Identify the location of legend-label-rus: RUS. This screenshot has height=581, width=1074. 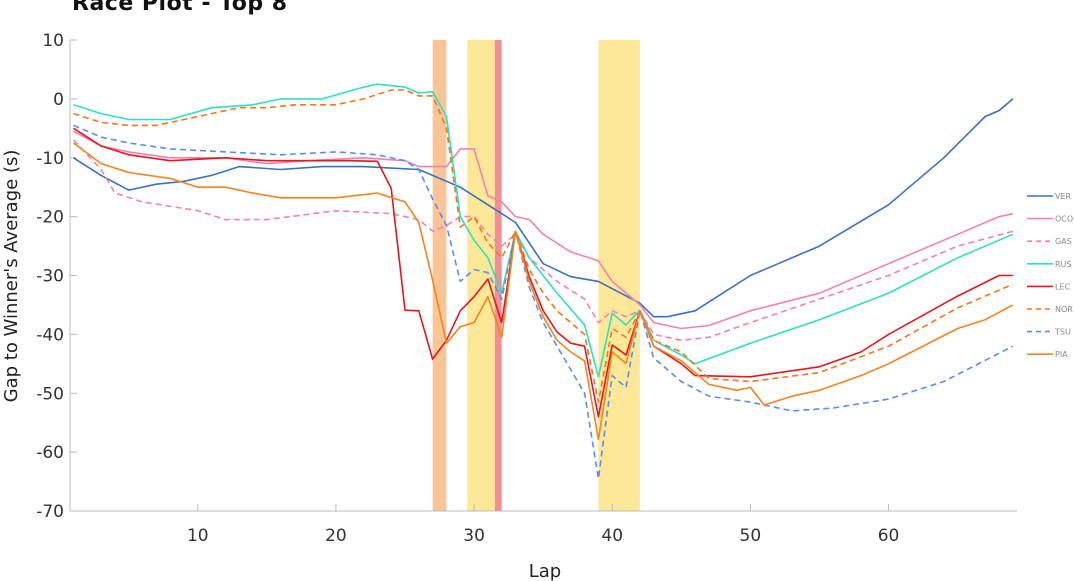
(1063, 264).